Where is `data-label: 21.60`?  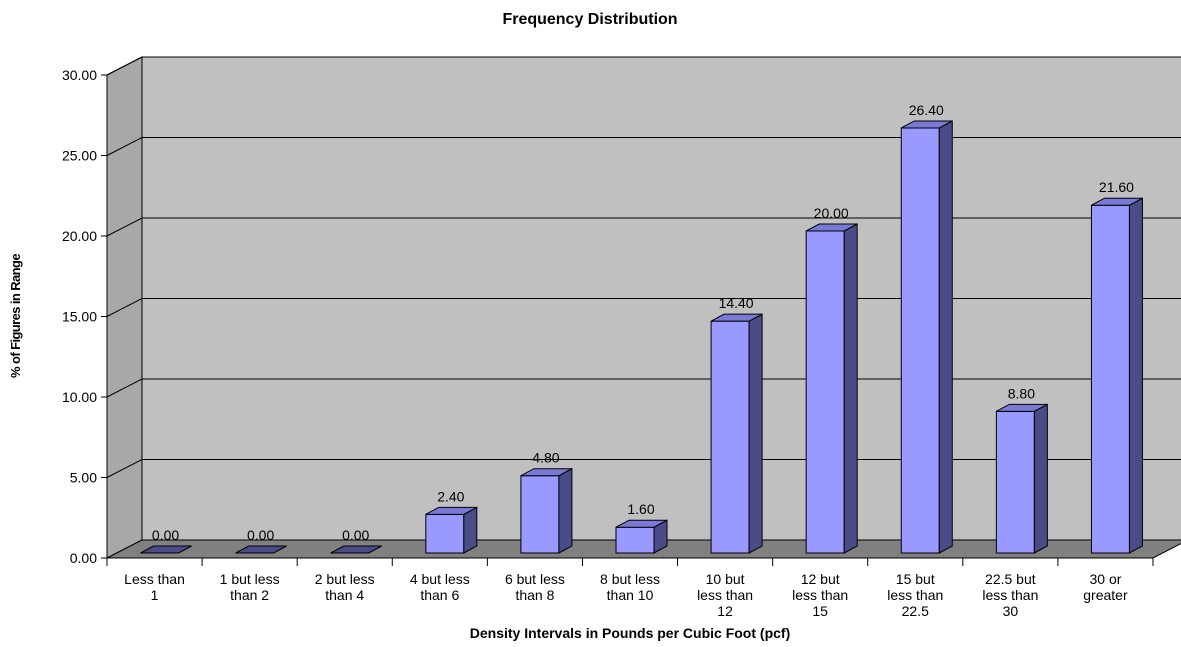
data-label: 21.60 is located at coordinates (1116, 187).